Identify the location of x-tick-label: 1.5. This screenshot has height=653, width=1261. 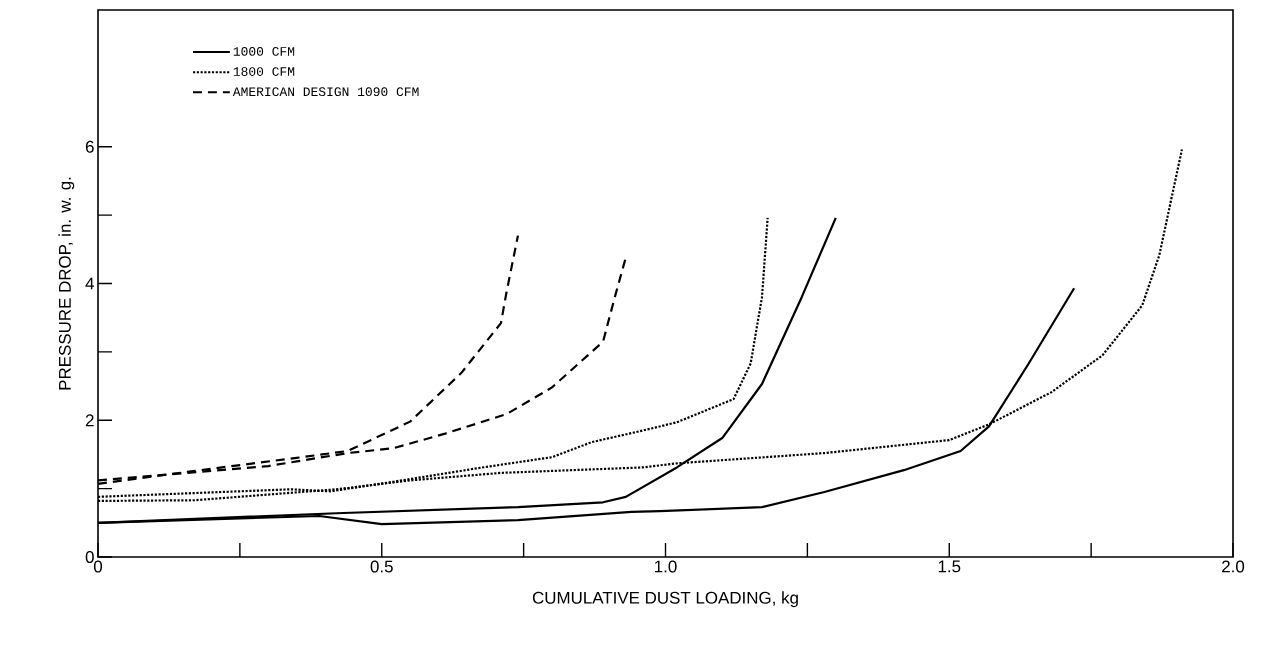
(949, 566).